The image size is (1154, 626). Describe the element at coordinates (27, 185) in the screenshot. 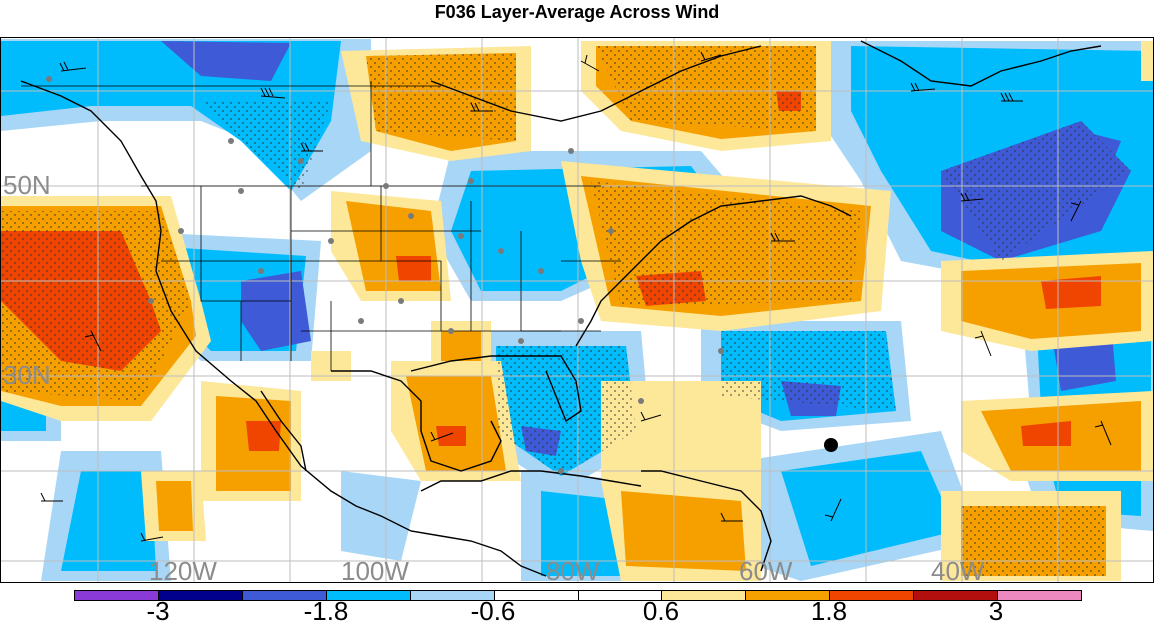

I see `lat-label-50n: 50N` at that location.